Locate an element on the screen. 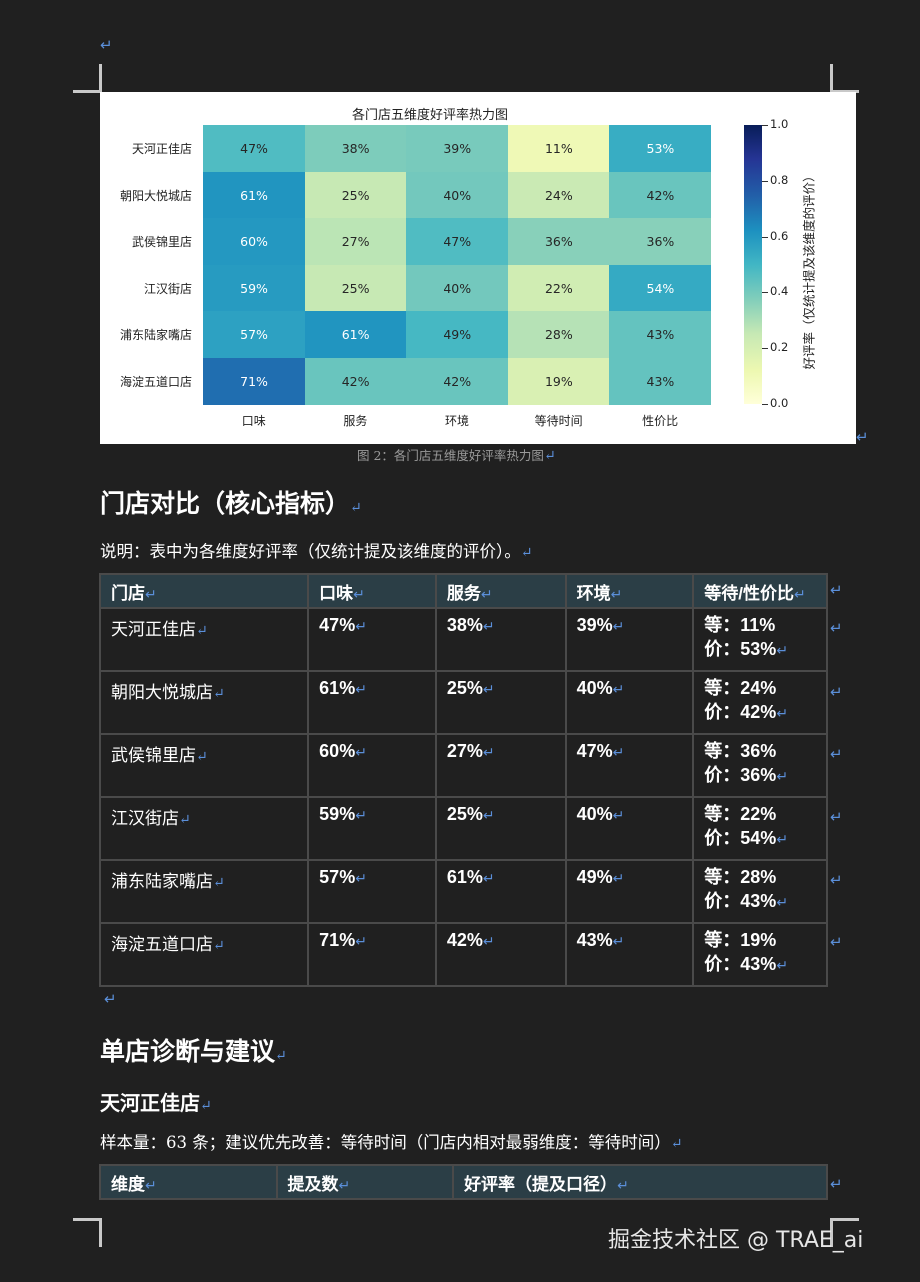 This screenshot has width=920, height=1282. table-row: 朝阳大悦城店↵ 61%↵ 25%↵ 40%↵ 等：24% 价：42%↵ is located at coordinates (463, 702).